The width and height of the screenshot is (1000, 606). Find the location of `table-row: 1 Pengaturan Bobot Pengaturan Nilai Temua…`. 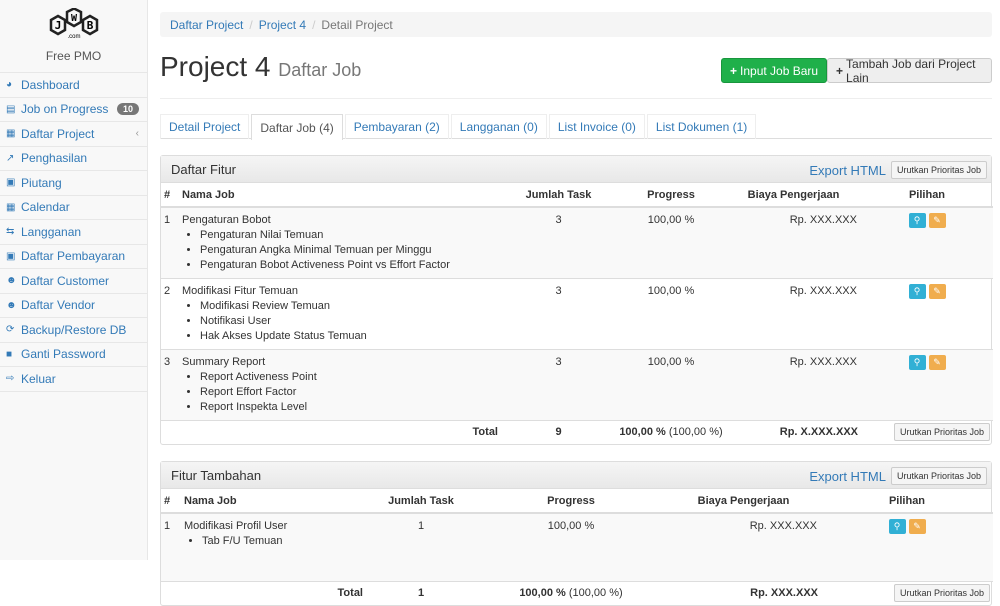

table-row: 1 Pengaturan Bobot Pengaturan Nilai Temua… is located at coordinates (577, 242).